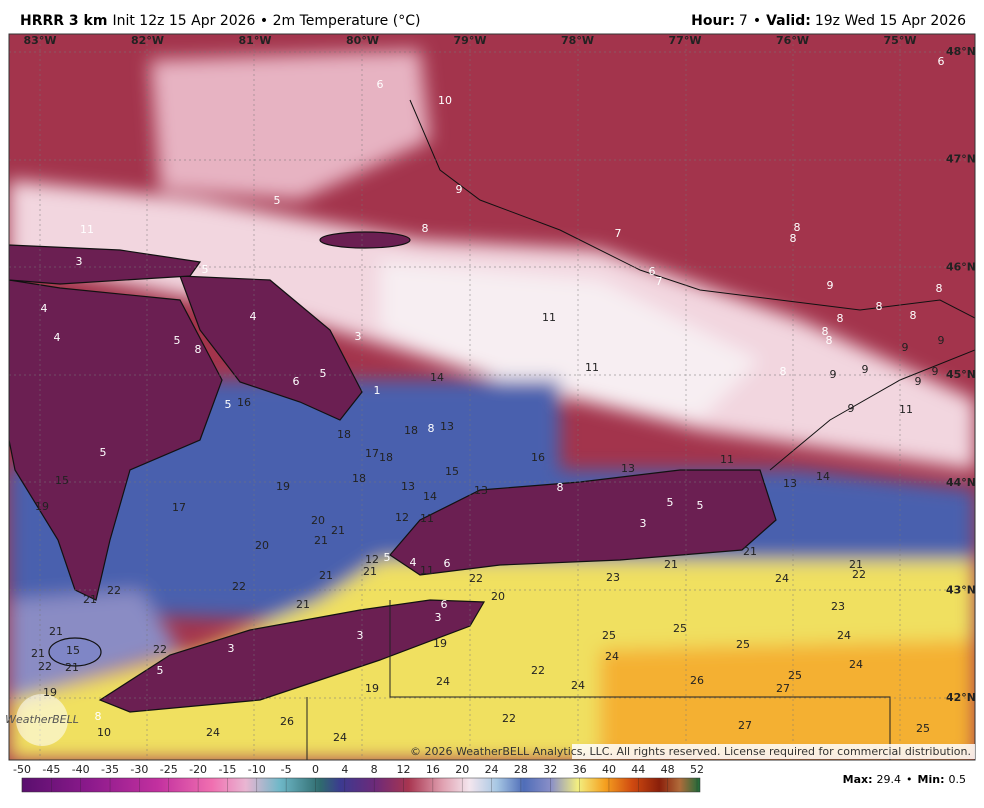 This screenshot has width=984, height=808. Describe the element at coordinates (462, 769) in the screenshot. I see `colorbar-tick-label: 20` at that location.